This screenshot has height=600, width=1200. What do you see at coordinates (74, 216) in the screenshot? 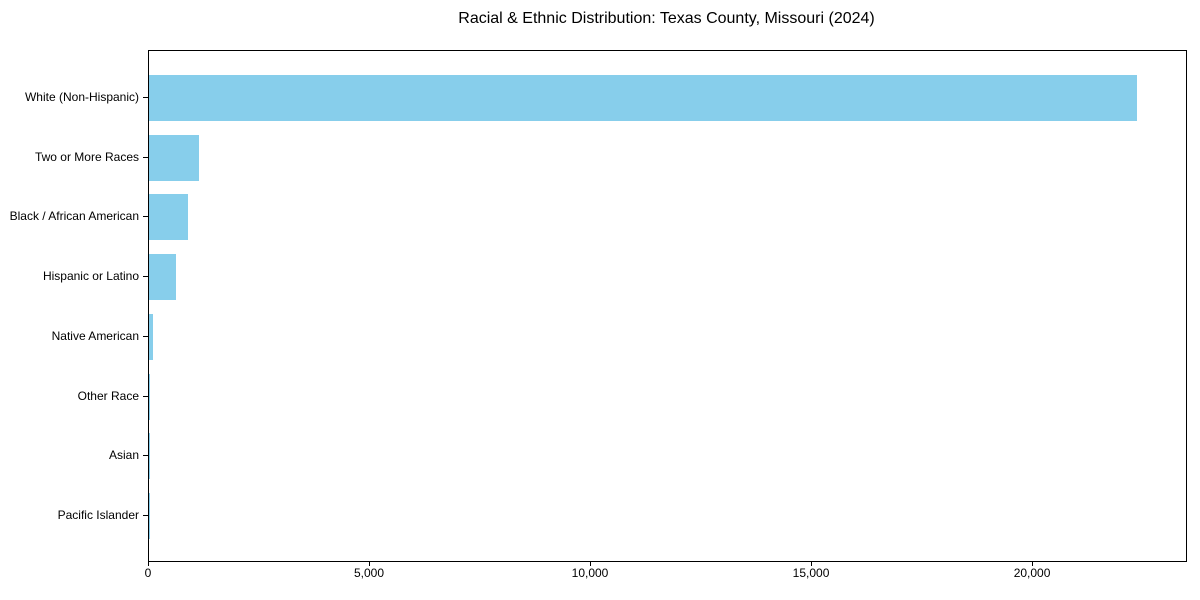
I see `y-tick-label: Black / African American` at bounding box center [74, 216].